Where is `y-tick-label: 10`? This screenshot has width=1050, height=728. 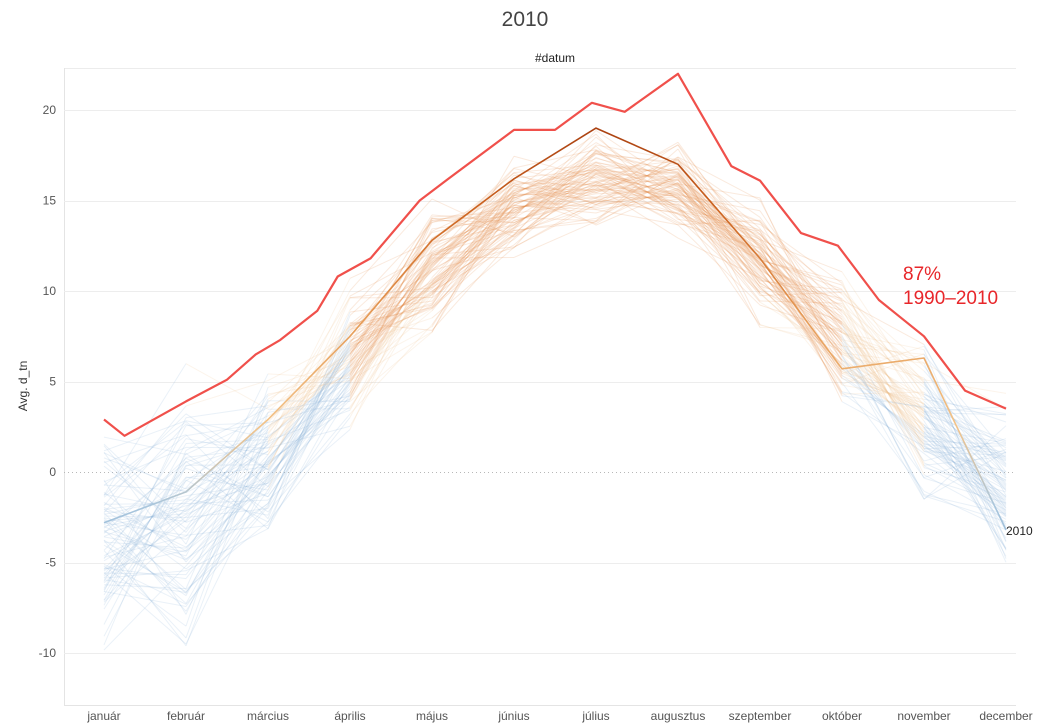 y-tick-label: 10 is located at coordinates (50, 291).